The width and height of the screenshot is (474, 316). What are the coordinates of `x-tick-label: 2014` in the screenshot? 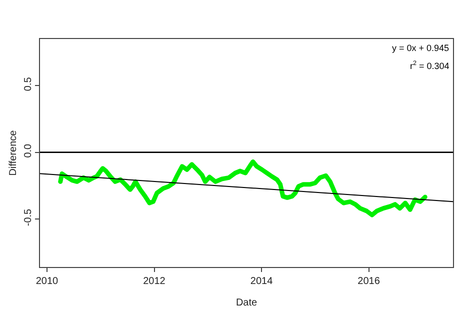 It's located at (262, 281).